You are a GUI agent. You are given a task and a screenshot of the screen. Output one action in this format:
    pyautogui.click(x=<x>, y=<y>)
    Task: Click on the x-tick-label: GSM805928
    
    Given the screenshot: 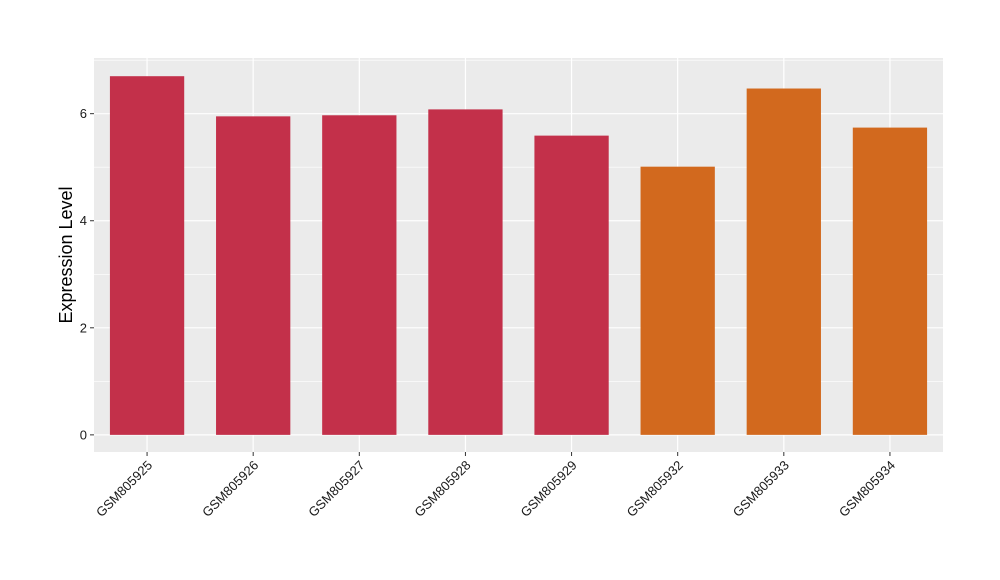 What is the action you would take?
    pyautogui.click(x=442, y=489)
    